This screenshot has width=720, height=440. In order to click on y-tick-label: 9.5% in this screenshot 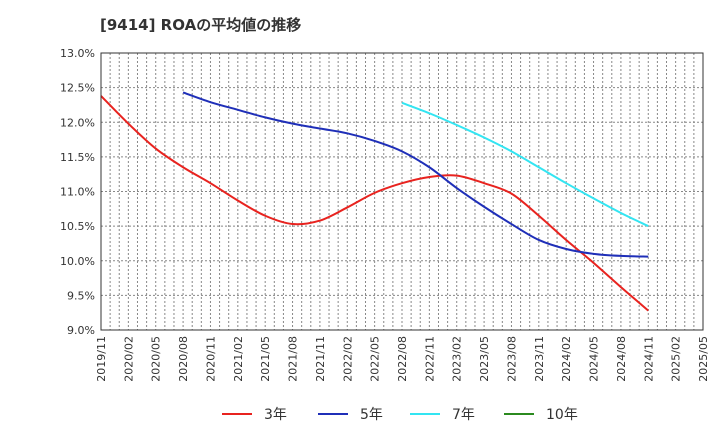, I will do `click(81, 295)`.